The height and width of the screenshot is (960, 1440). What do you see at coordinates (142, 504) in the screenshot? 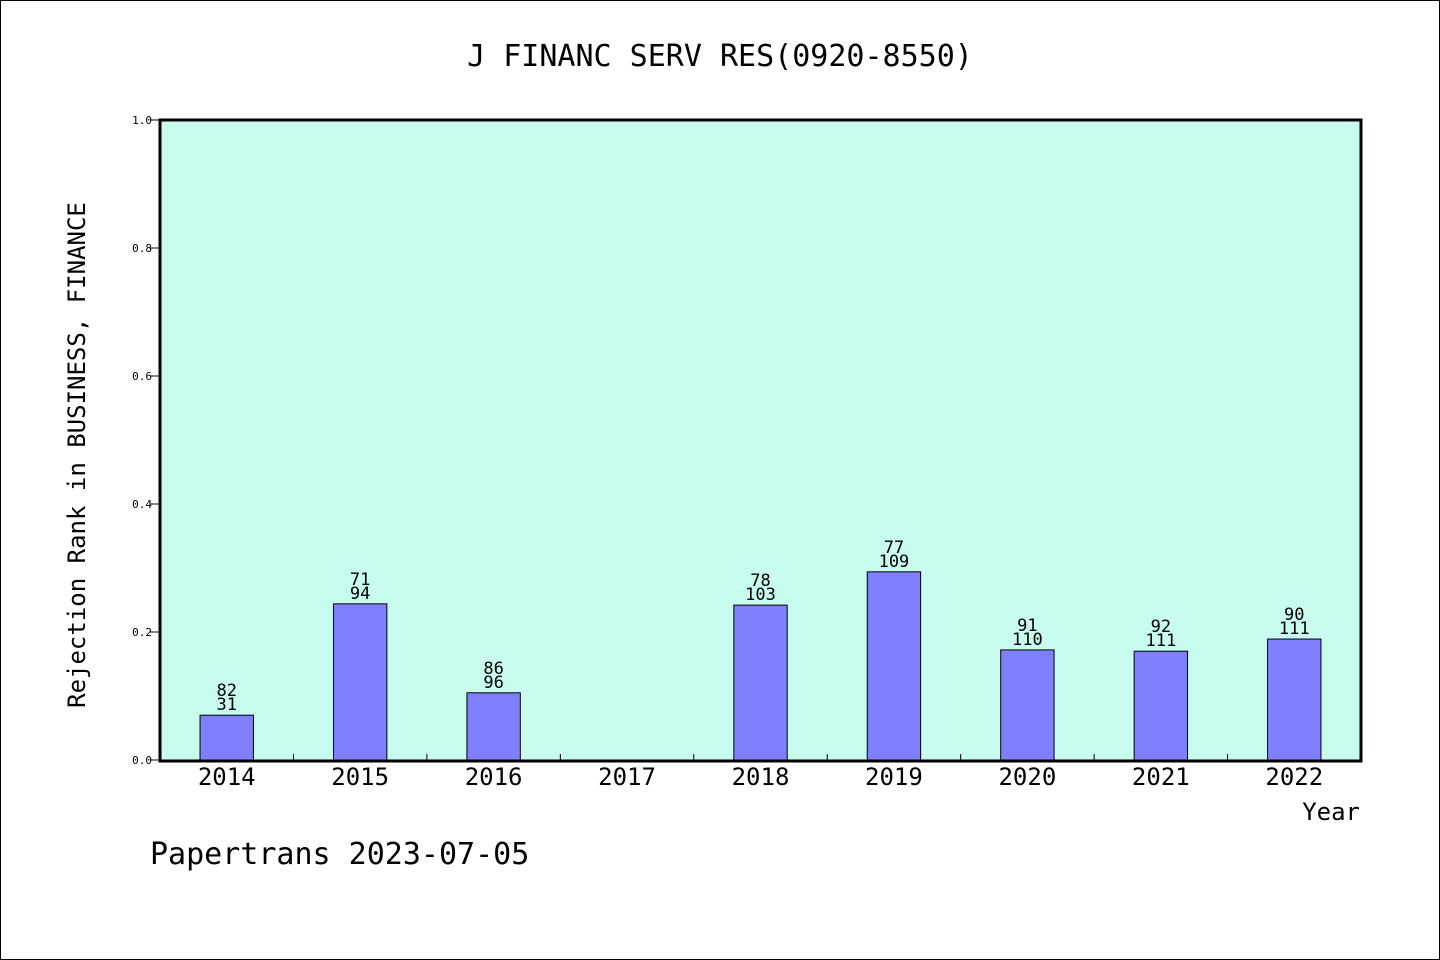
I see `y-tick-label: 0.4` at bounding box center [142, 504].